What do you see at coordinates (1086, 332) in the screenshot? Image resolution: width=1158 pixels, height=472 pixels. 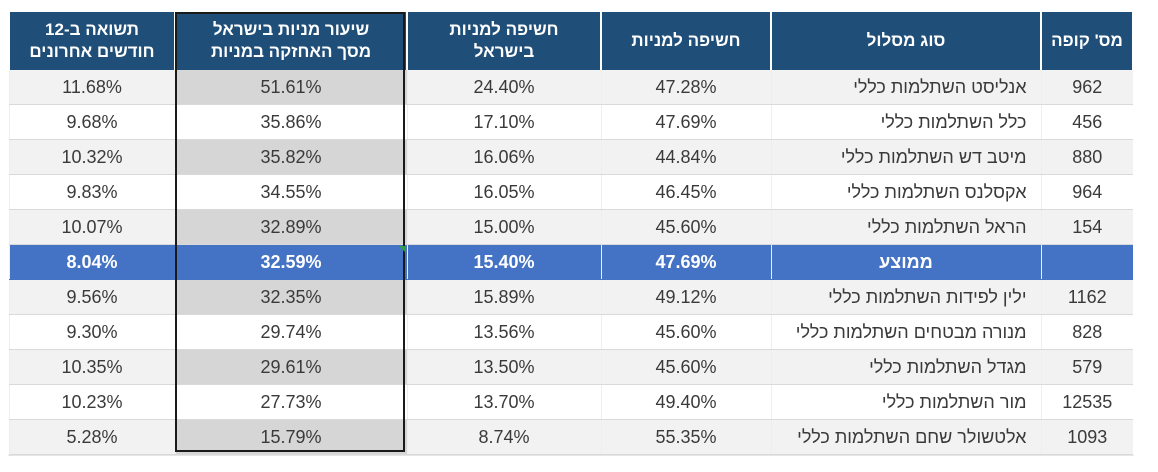 I see `cell-fund-no: 828` at bounding box center [1086, 332].